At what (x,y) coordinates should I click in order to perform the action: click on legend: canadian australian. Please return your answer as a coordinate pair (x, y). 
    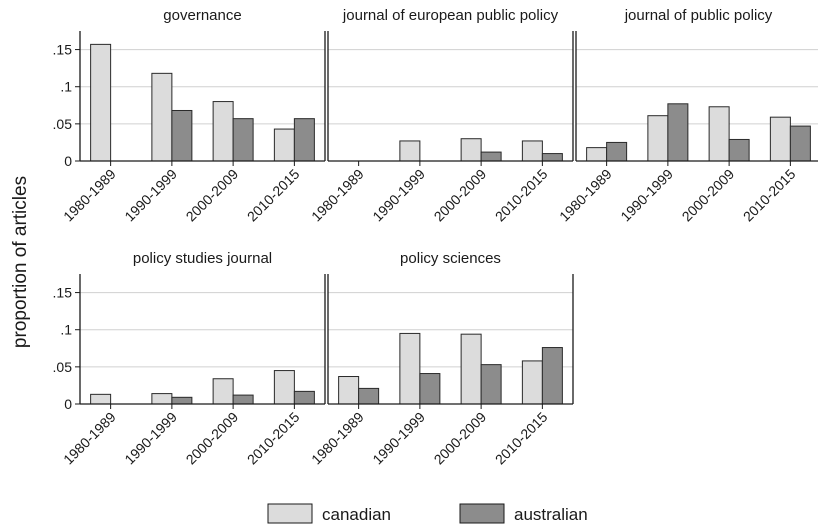
    Looking at the image, I should click on (427, 513).